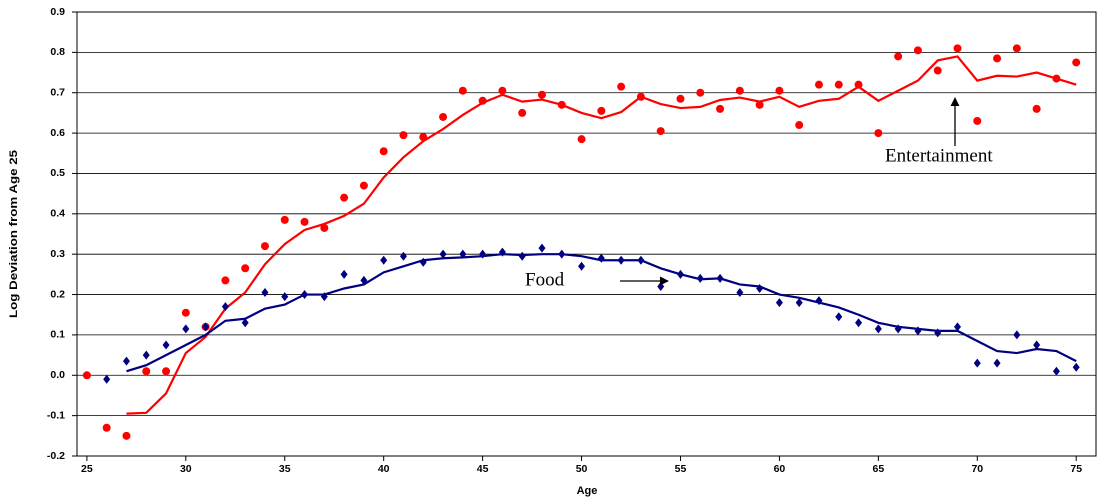  What do you see at coordinates (186, 469) in the screenshot?
I see `x-tick-label: 30` at bounding box center [186, 469].